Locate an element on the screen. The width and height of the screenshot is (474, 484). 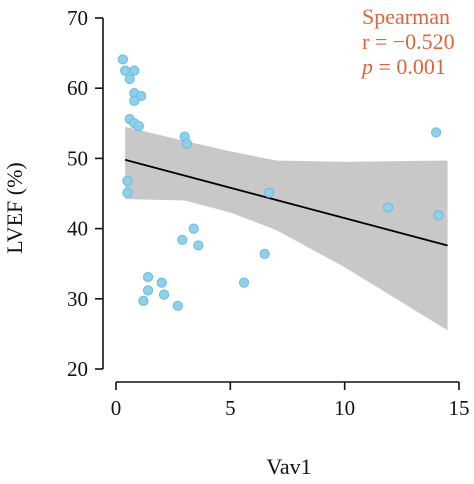
annotation-p: p = 0.001 is located at coordinates (403, 66).